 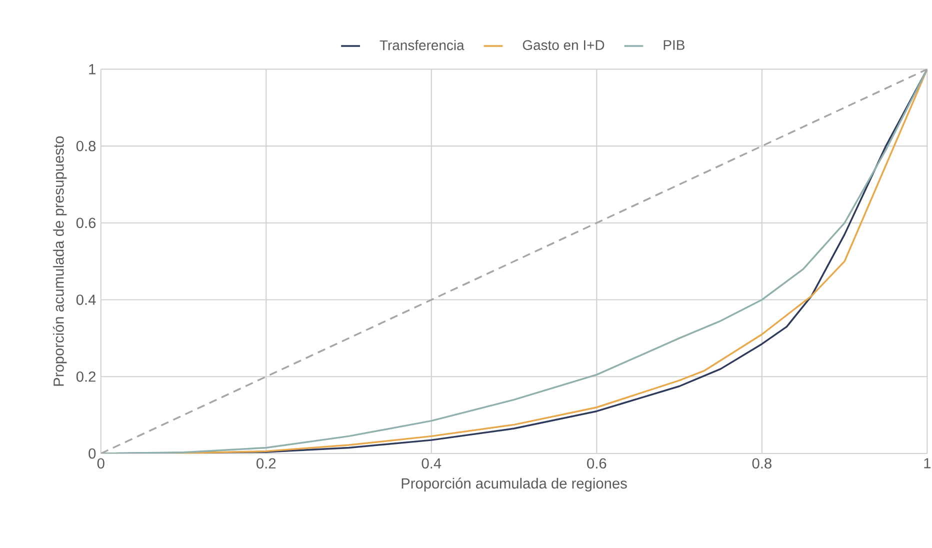 I want to click on x-tick-label: 0.4, so click(x=432, y=463).